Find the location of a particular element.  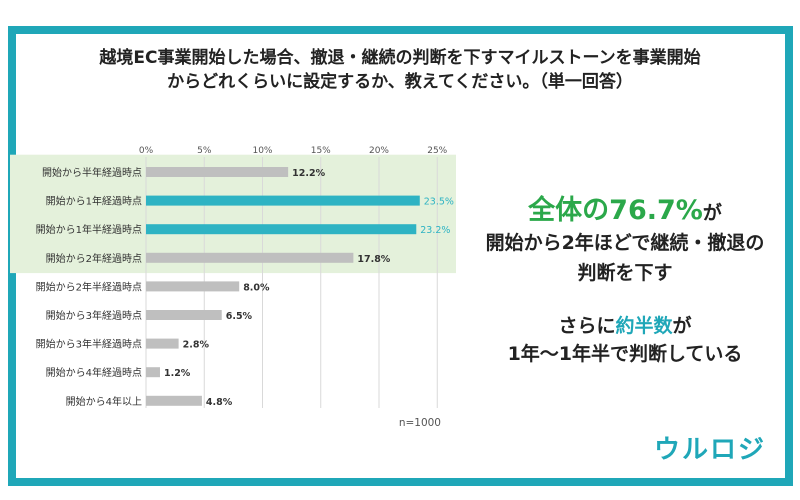

x-tick-label: 25% is located at coordinates (437, 151).